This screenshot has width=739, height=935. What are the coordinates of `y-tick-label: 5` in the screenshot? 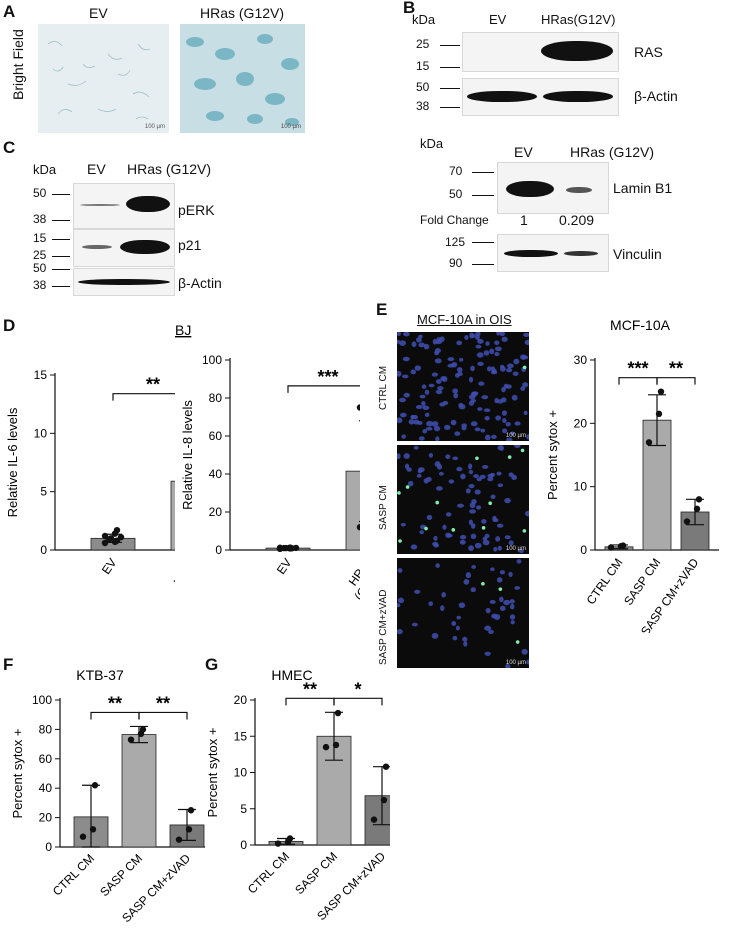 It's located at (43, 492).